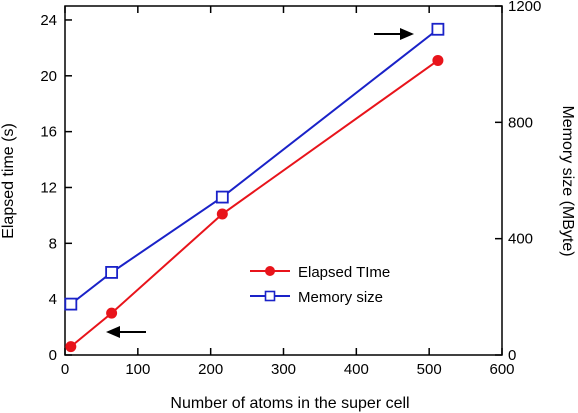  Describe the element at coordinates (48, 20) in the screenshot. I see `y-tick-label: 24` at that location.